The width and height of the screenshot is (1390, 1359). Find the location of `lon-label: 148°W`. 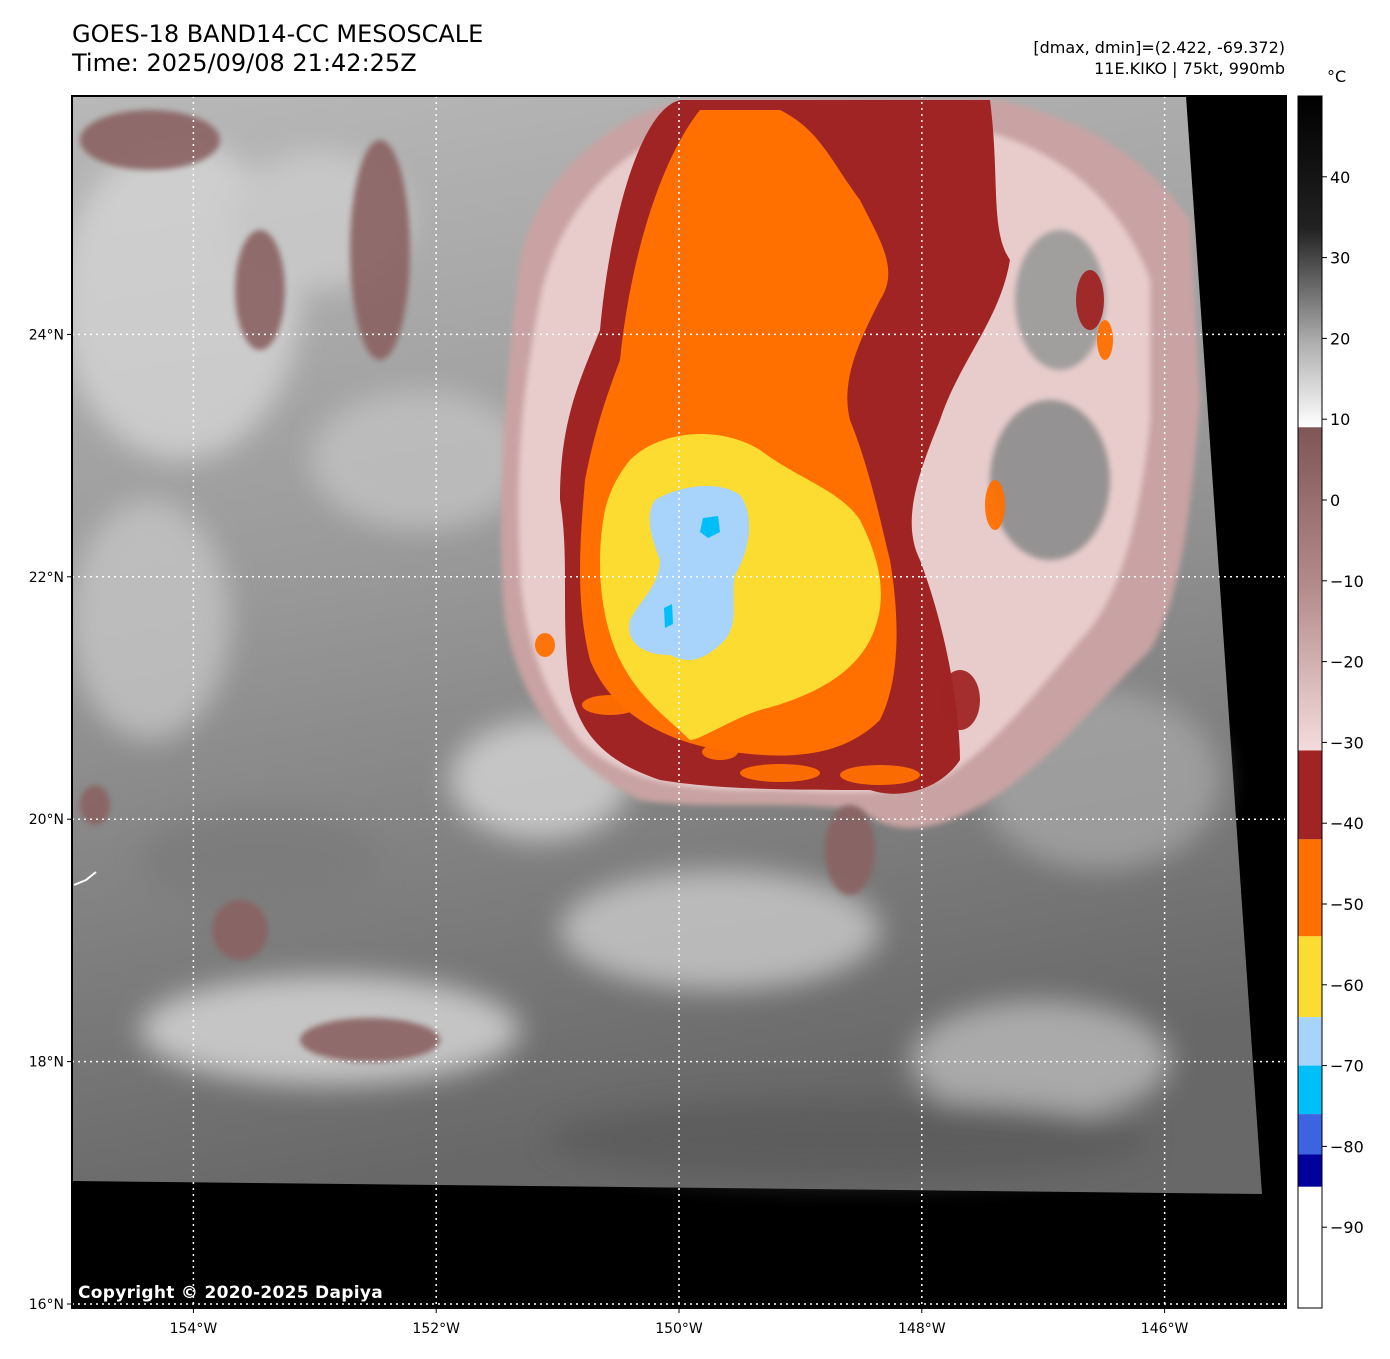

lon-label: 148°W is located at coordinates (922, 1329).